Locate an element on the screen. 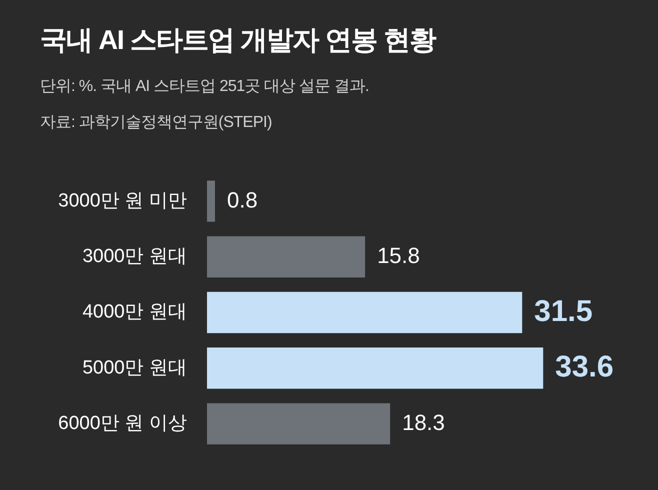  text: 자료: 과학기술정책연구원(STEPI) is located at coordinates (156, 123).